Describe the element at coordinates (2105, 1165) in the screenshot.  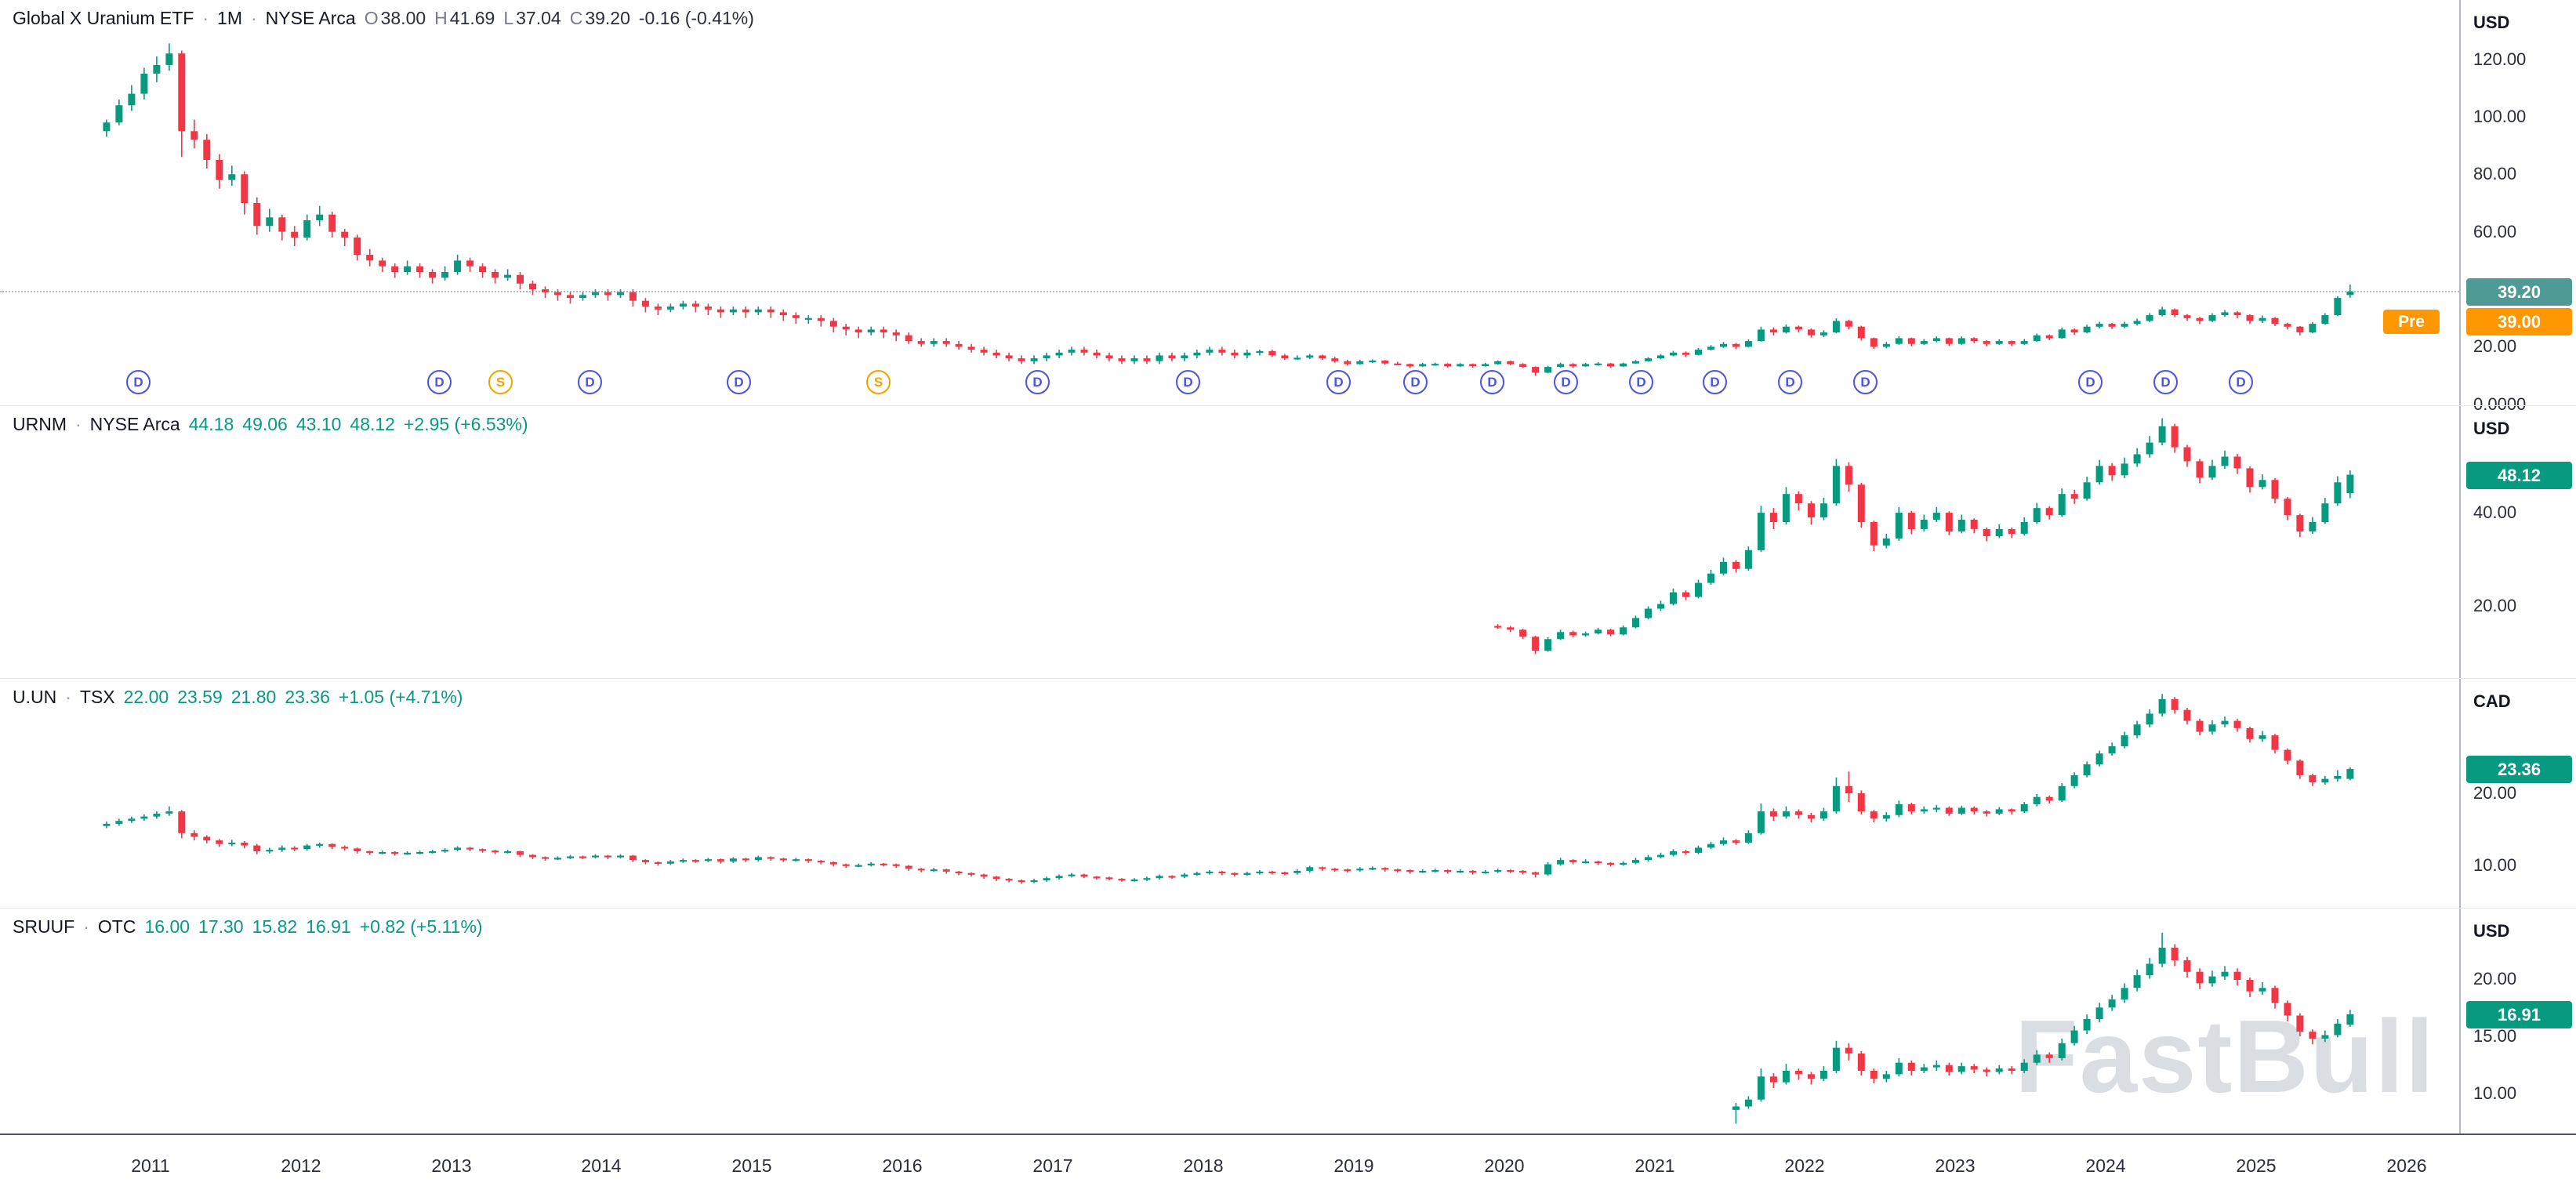
I see `year-label: 2024` at that location.